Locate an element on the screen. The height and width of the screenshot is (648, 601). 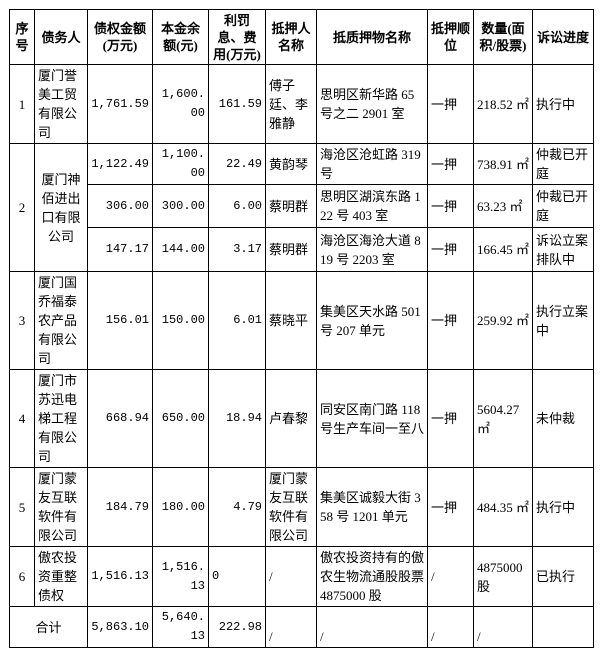
debtor-cell: 厦门国乔福泰农产品有限公司 is located at coordinates (61, 320).